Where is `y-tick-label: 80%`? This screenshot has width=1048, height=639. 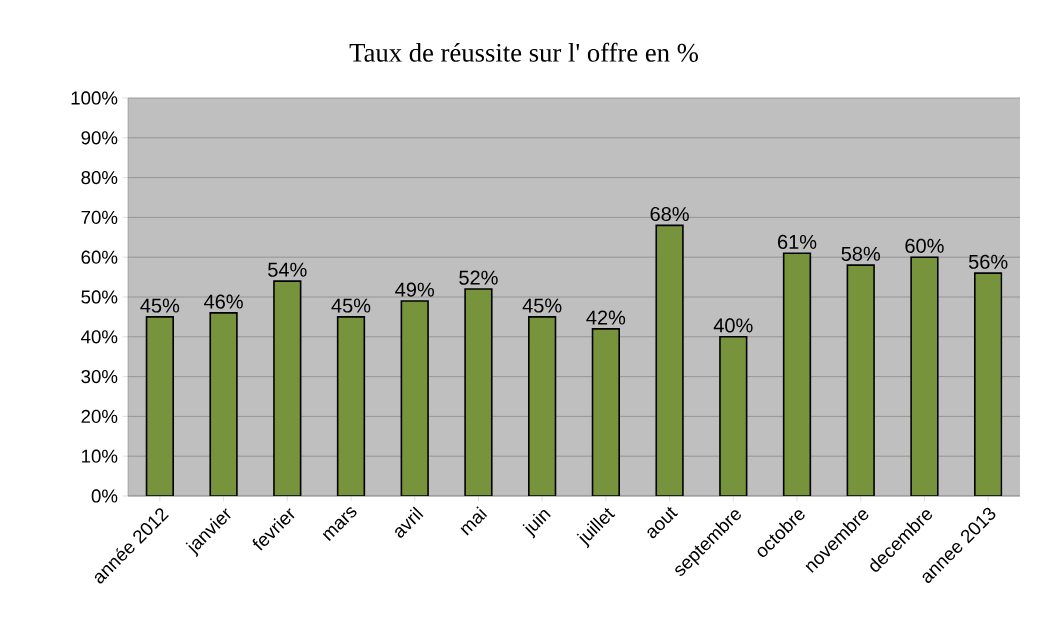 y-tick-label: 80% is located at coordinates (99, 177).